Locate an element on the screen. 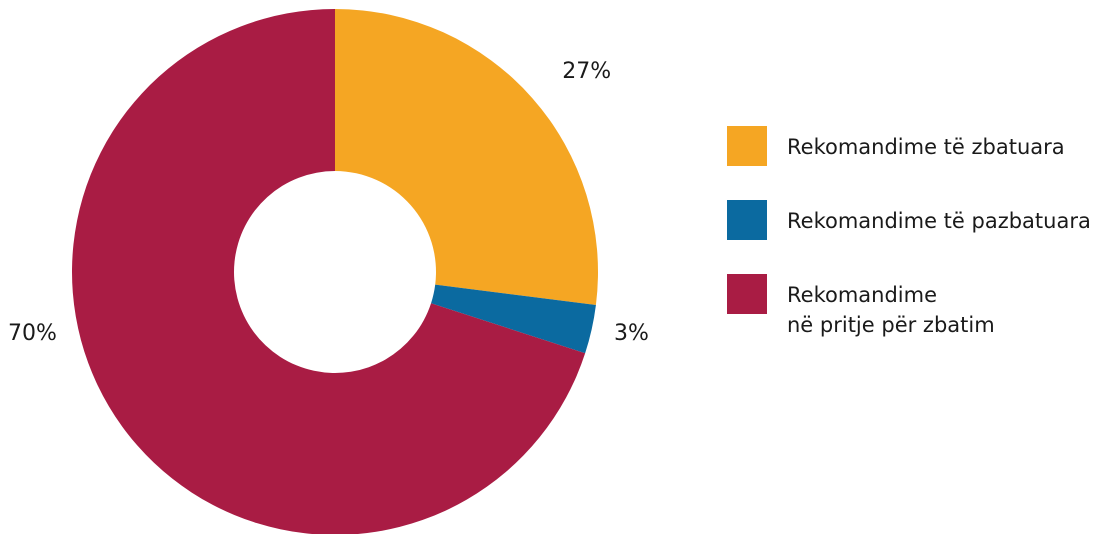 This screenshot has height=534, width=1117. legend-label: Rekomandime të pazbatuara is located at coordinates (939, 221).